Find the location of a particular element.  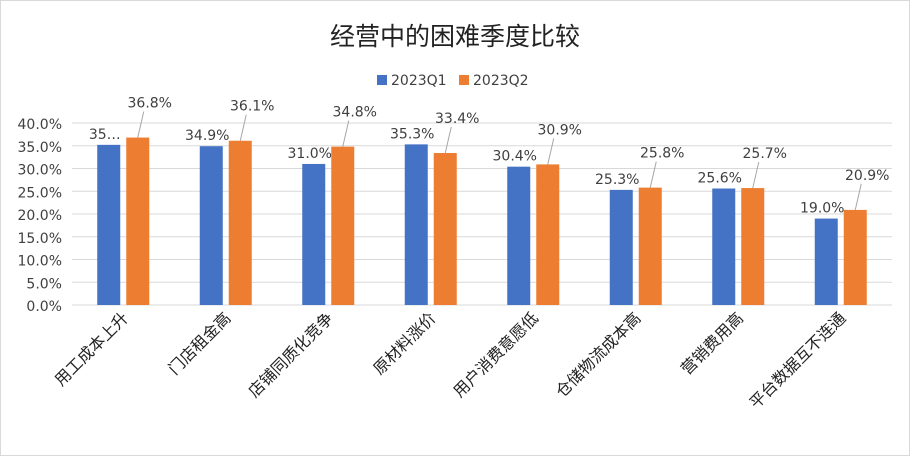

data-label: 30.9% is located at coordinates (560, 130).